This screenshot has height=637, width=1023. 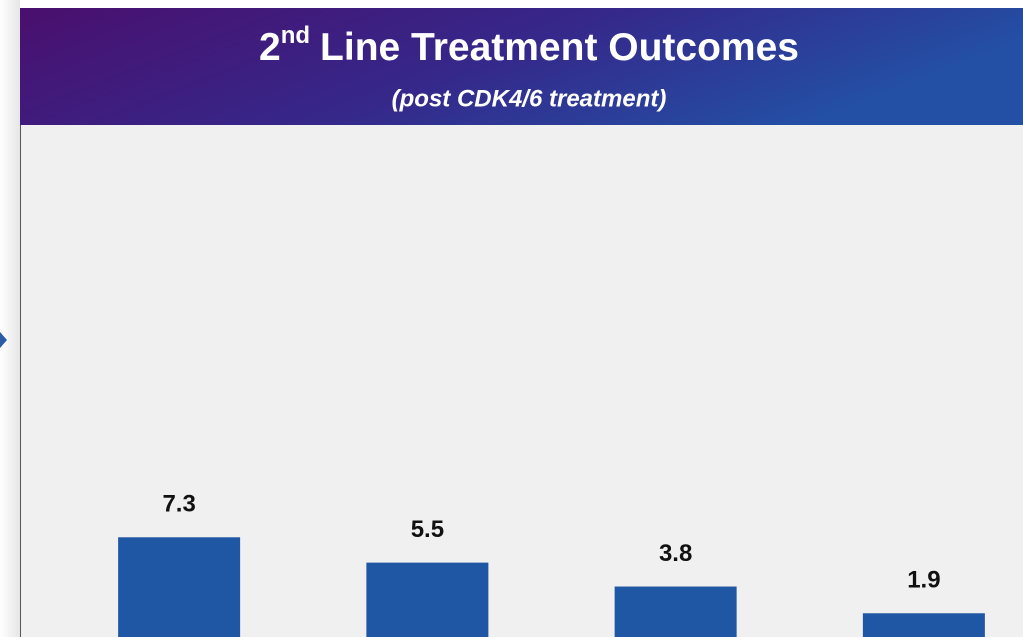 I want to click on side-arrow, so click(x=3, y=340).